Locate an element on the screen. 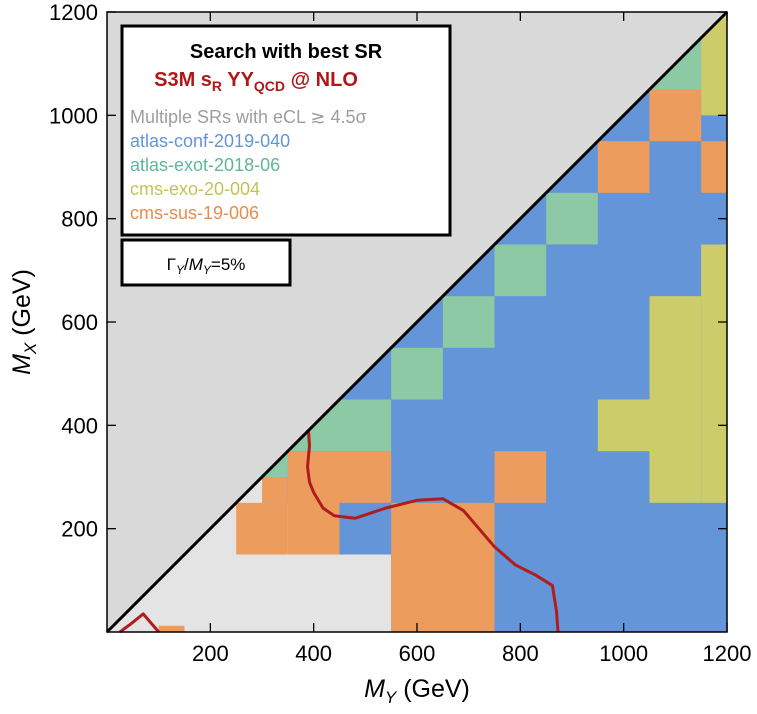 The height and width of the screenshot is (714, 757). legend-entry-C: cms-exo-20-004 is located at coordinates (195, 189).